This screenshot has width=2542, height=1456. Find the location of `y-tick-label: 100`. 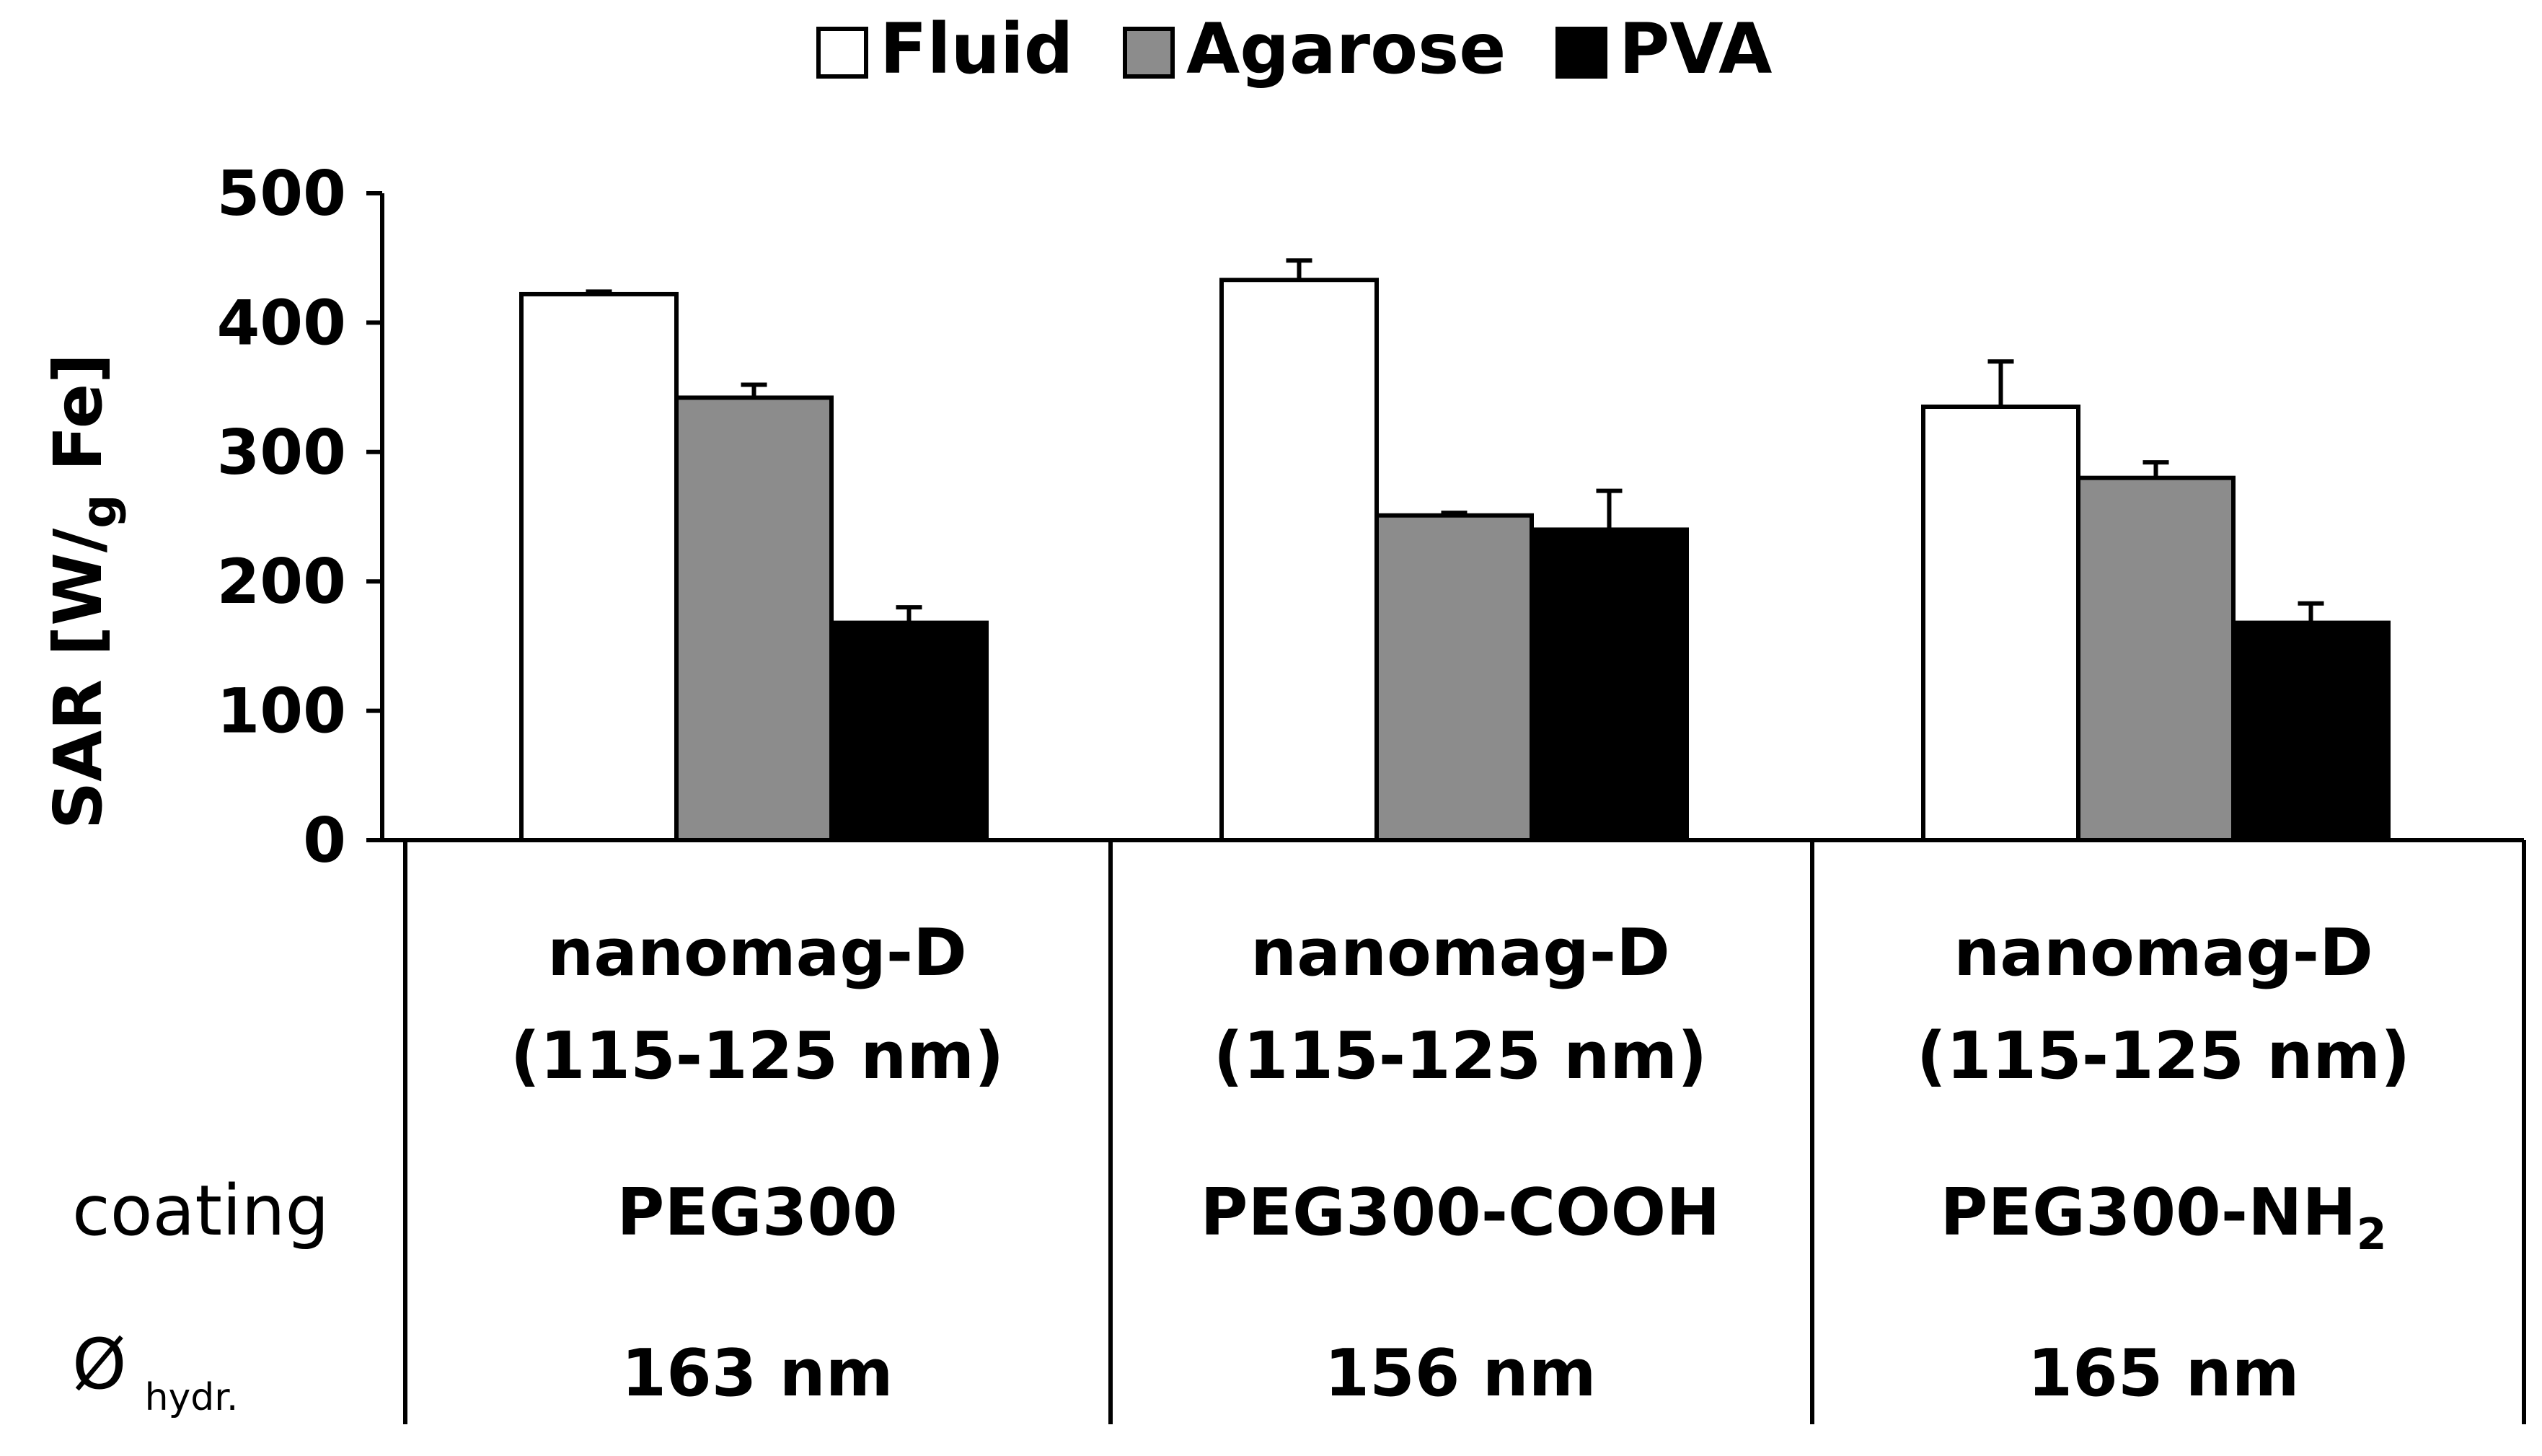

y-tick-label: 100 is located at coordinates (281, 712).